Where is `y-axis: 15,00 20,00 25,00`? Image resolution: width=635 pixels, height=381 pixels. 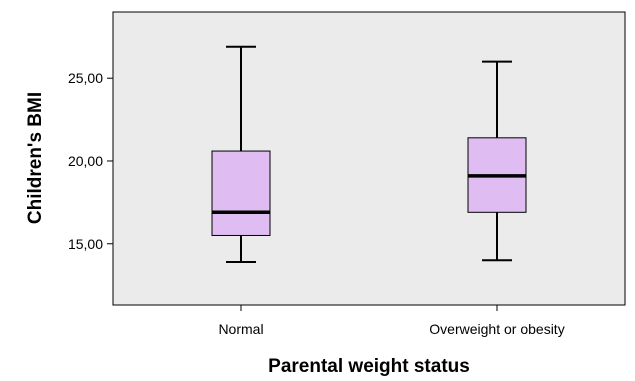
y-axis: 15,00 20,00 25,00 is located at coordinates (90, 161).